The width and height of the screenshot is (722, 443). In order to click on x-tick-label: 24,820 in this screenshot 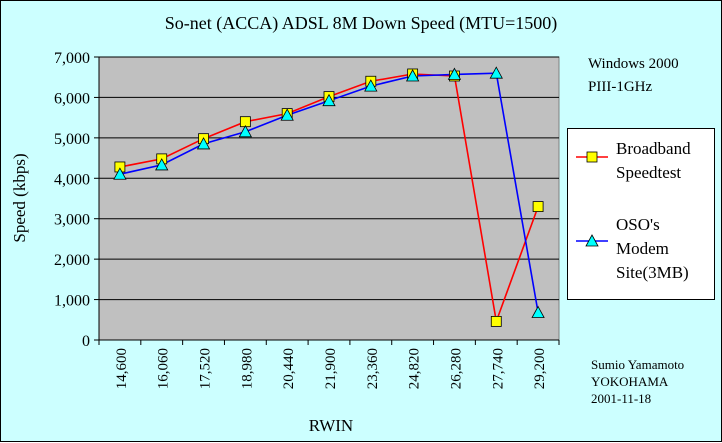, I will do `click(415, 368)`.